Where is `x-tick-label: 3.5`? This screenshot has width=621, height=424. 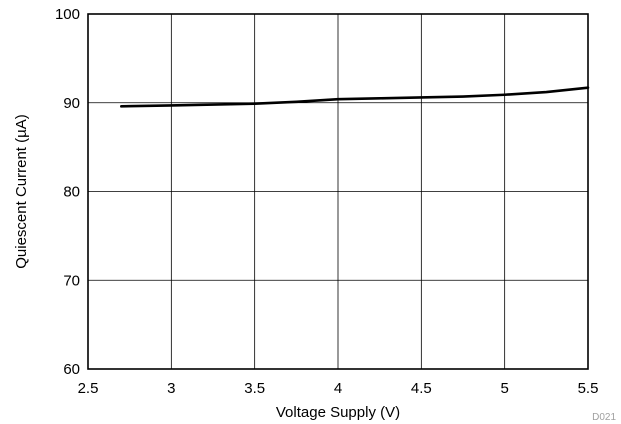 x-tick-label: 3.5 is located at coordinates (254, 388).